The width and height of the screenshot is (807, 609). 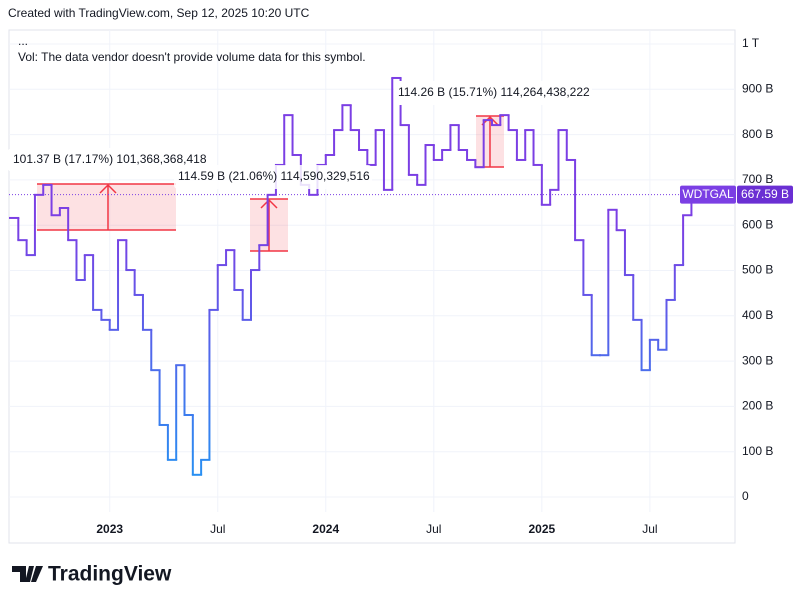 I want to click on annotation: 114.59 B (21.06%) 114,590,329,516, so click(x=274, y=176).